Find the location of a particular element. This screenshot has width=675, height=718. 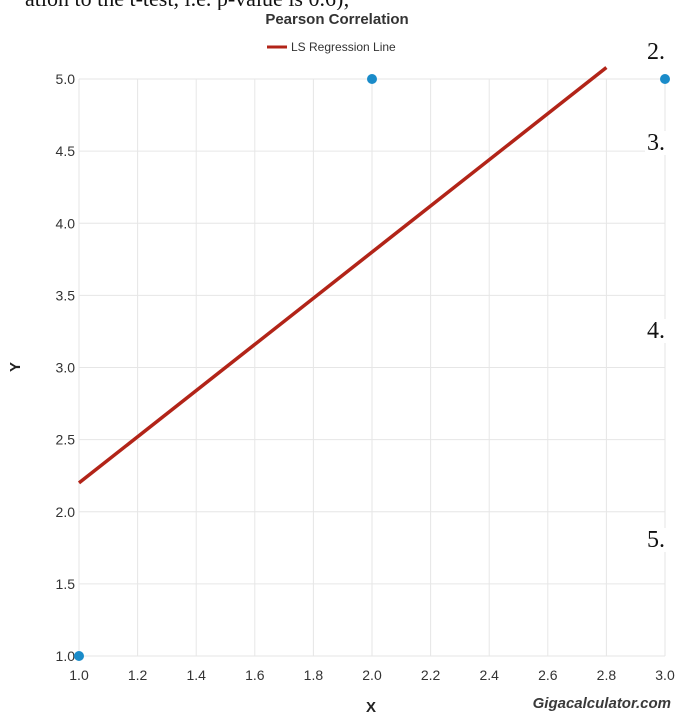

side-text-4: 4. is located at coordinates (657, 331).